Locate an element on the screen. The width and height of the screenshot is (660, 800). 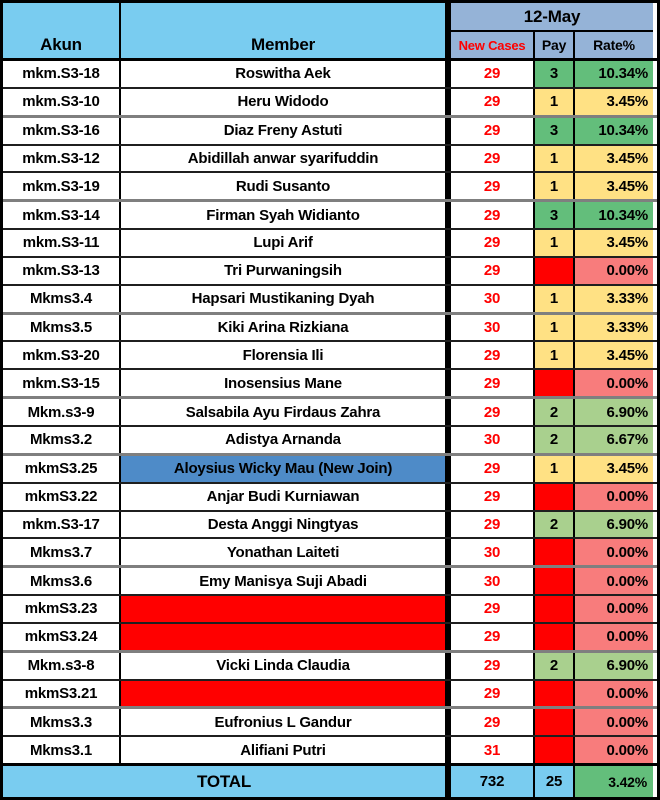
new-cases-cell: 31 is located at coordinates (493, 750).